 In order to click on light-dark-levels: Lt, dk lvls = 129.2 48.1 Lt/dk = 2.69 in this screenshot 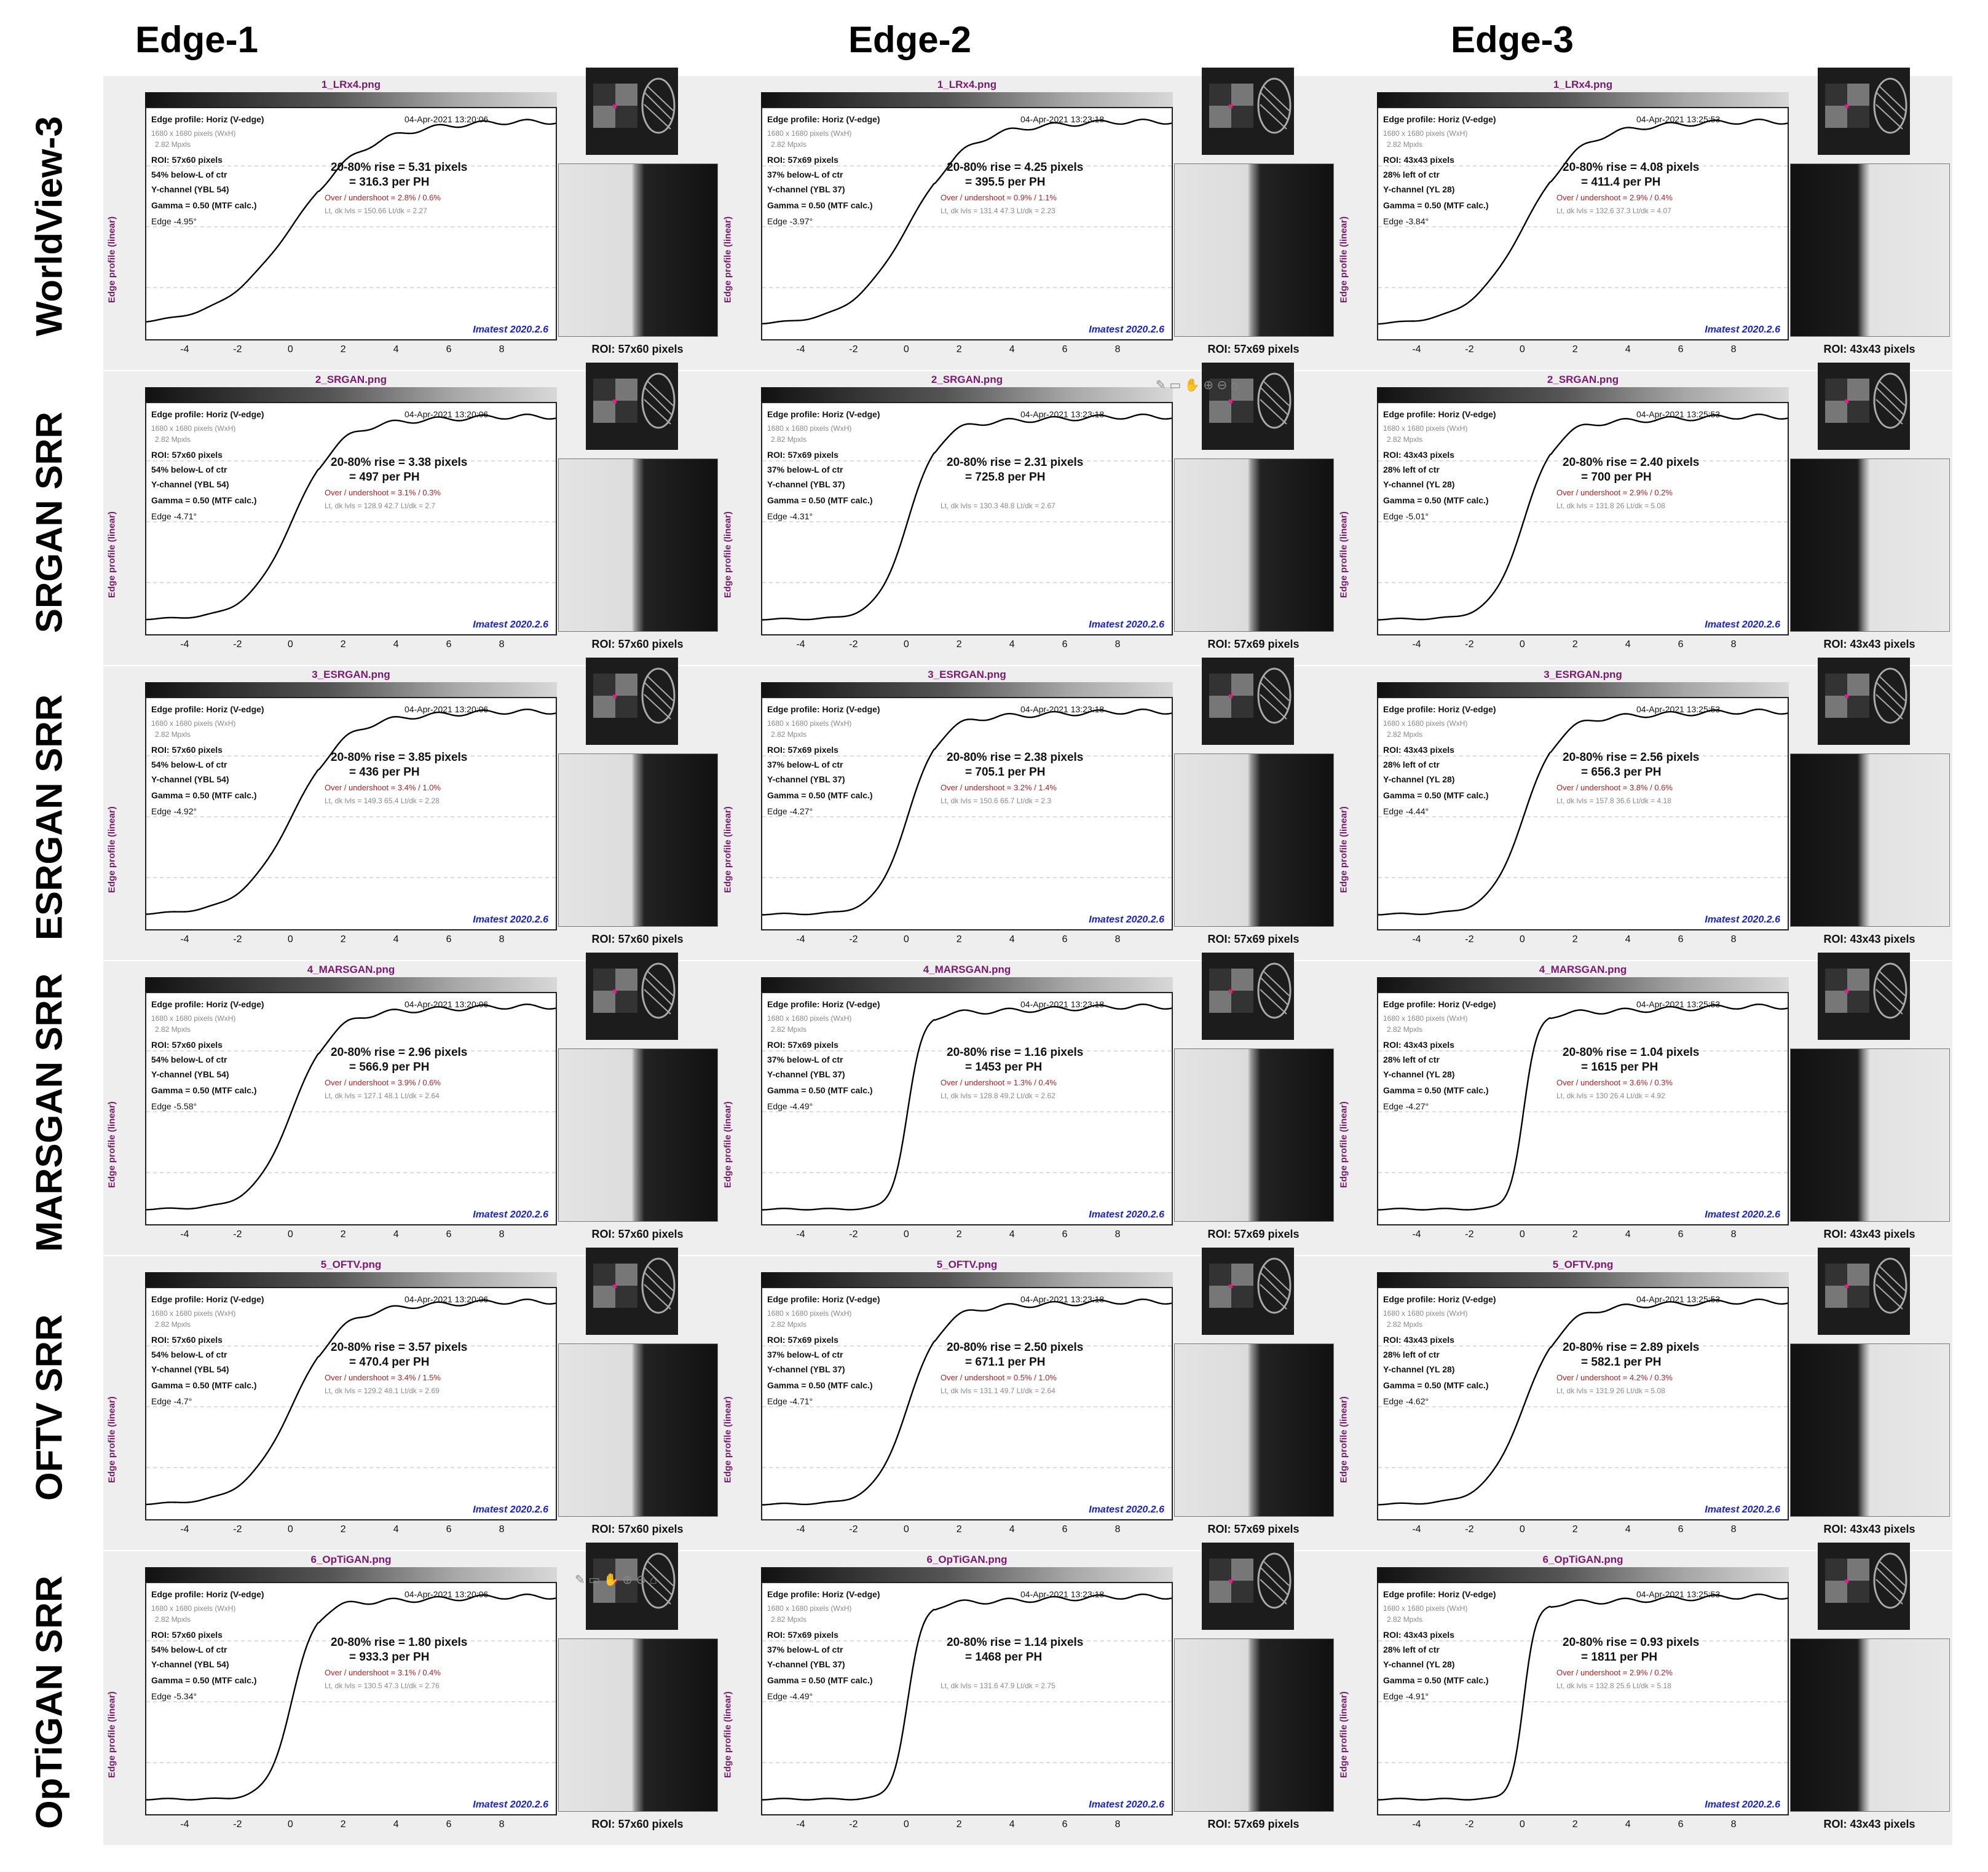, I will do `click(382, 1390)`.